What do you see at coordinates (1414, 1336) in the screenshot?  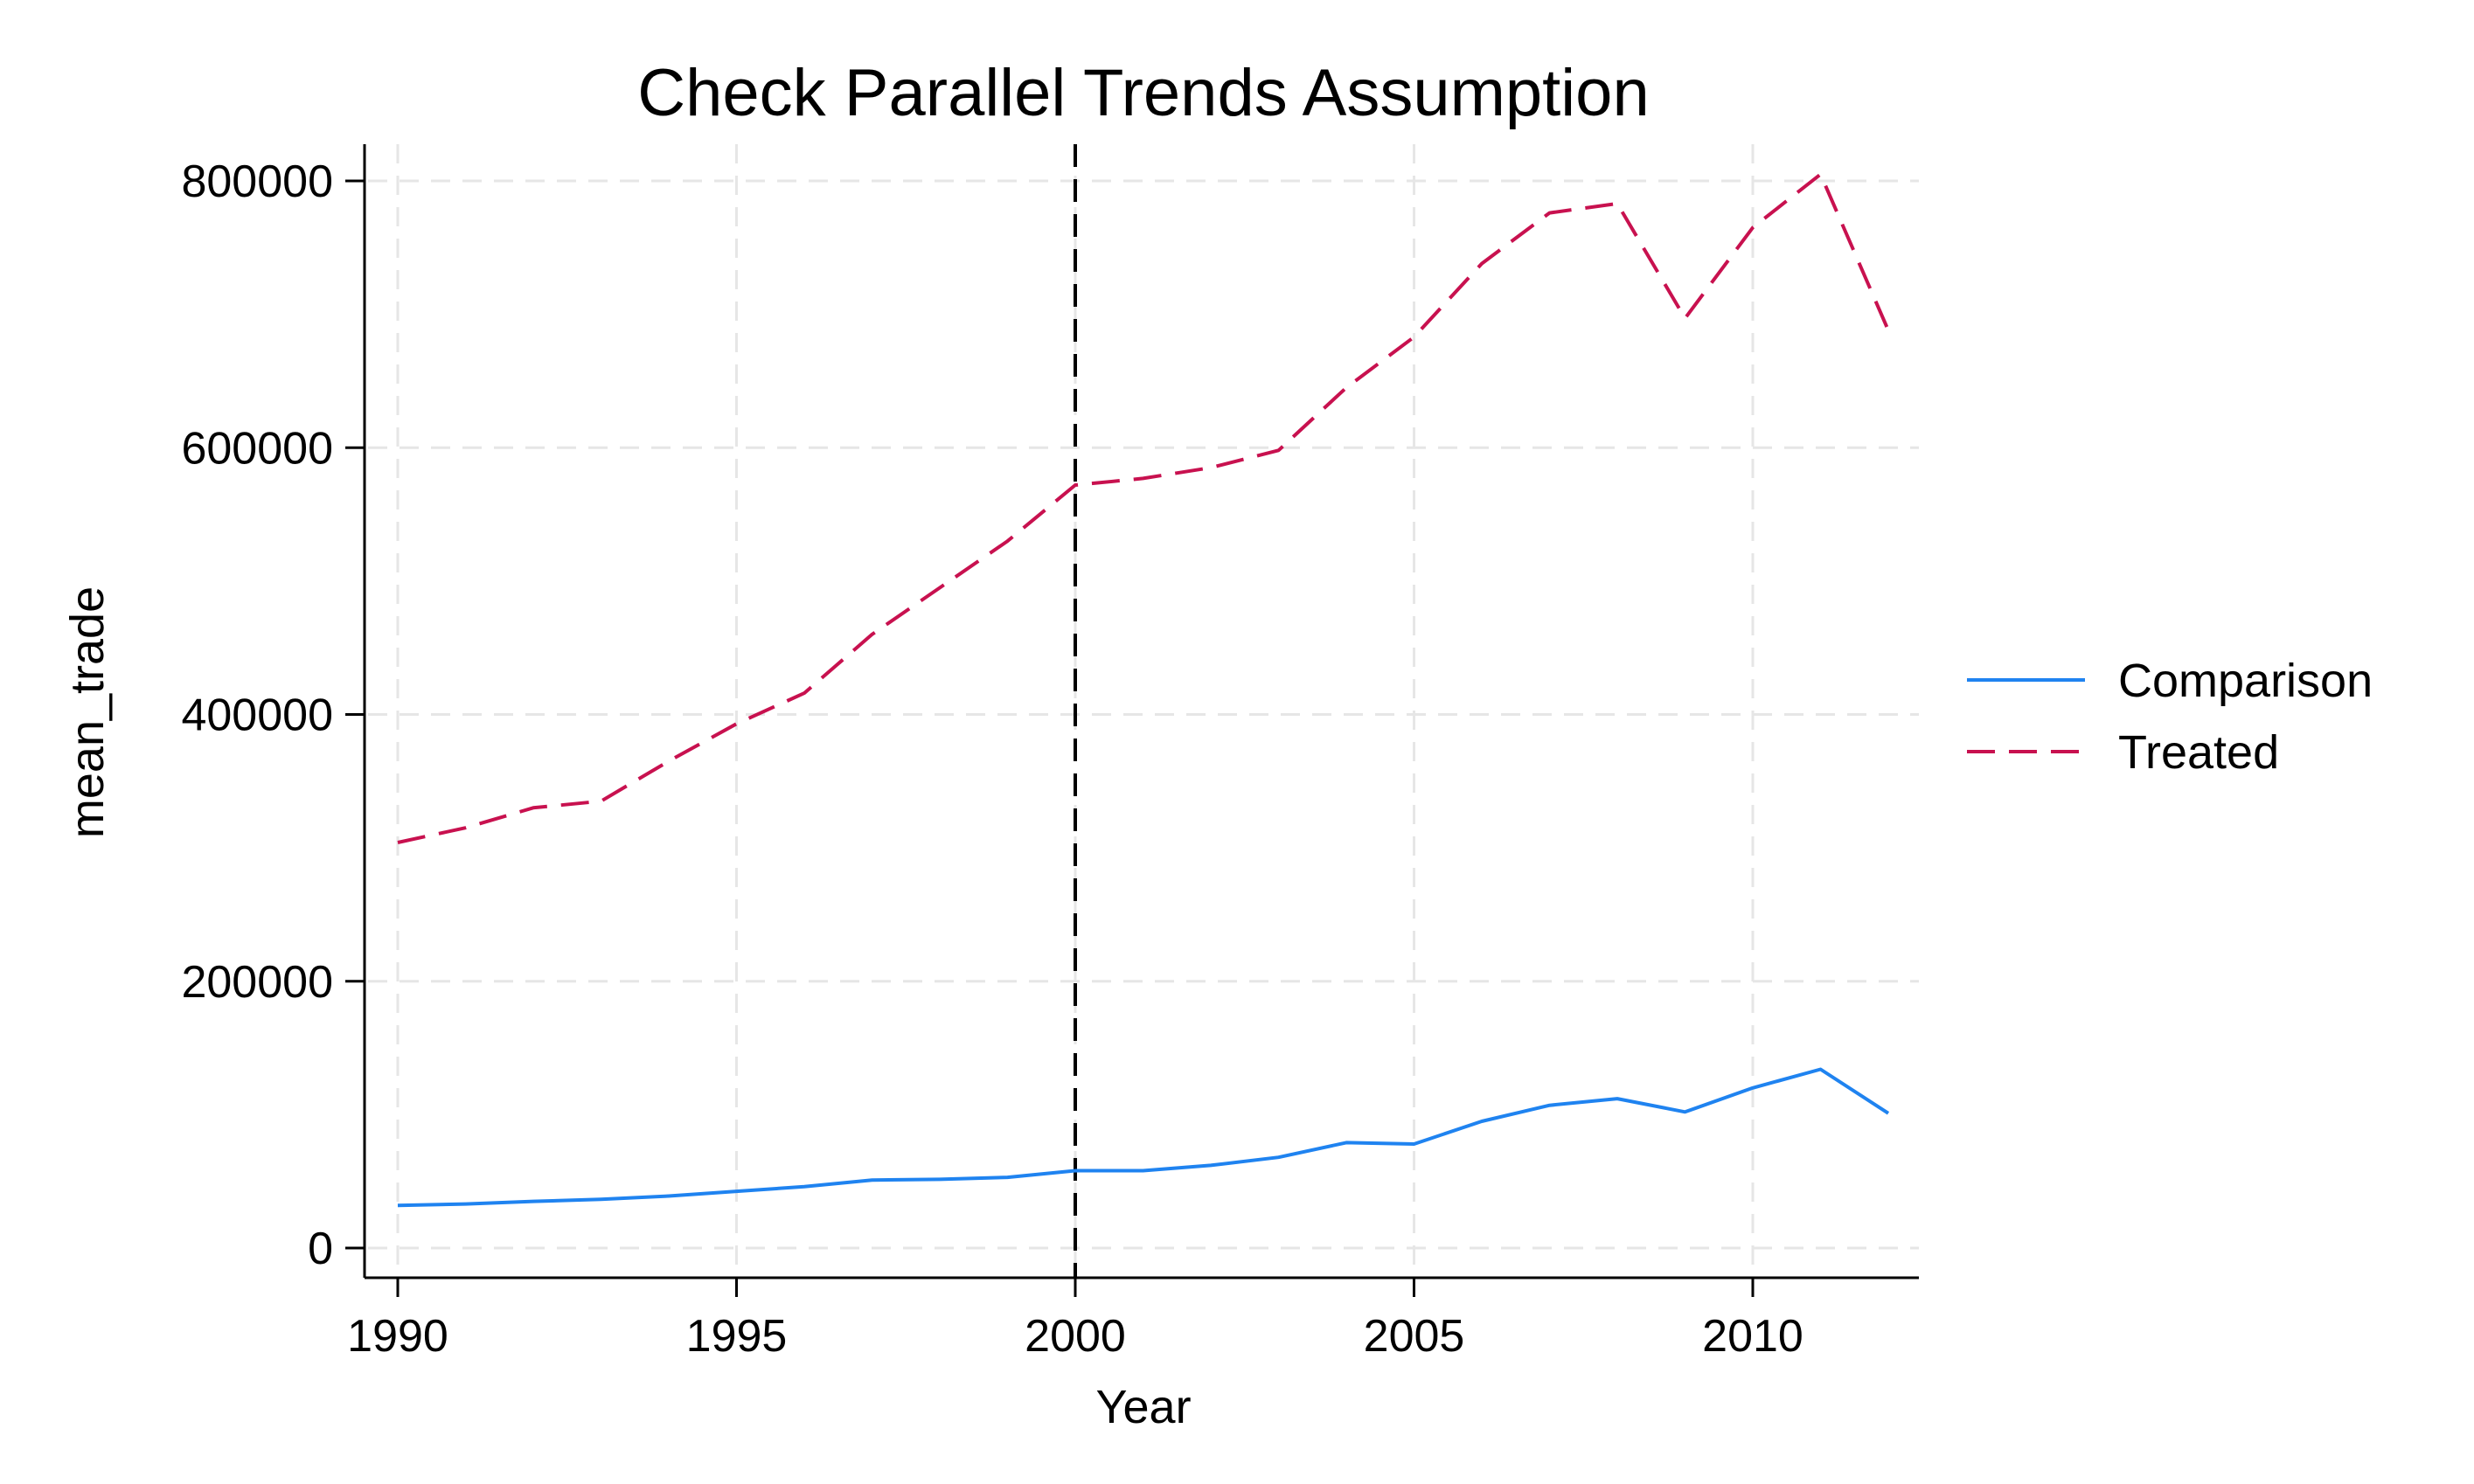 I see `x-tick-label: 2005` at bounding box center [1414, 1336].